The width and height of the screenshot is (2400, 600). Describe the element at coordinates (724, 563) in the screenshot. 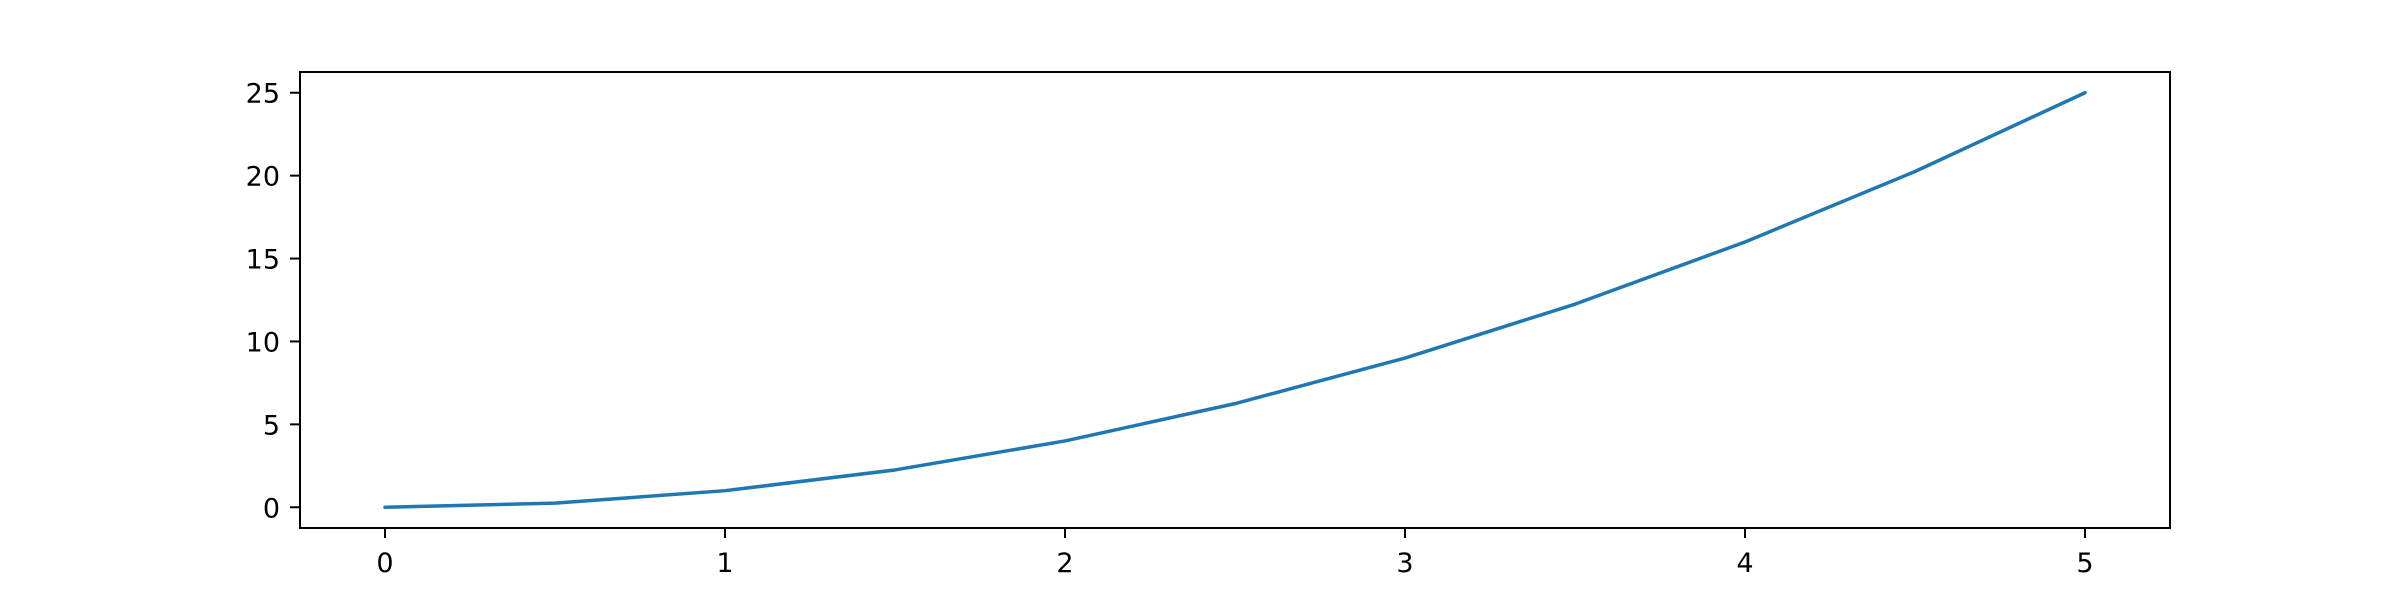

I see `x-tick-label: 1` at that location.